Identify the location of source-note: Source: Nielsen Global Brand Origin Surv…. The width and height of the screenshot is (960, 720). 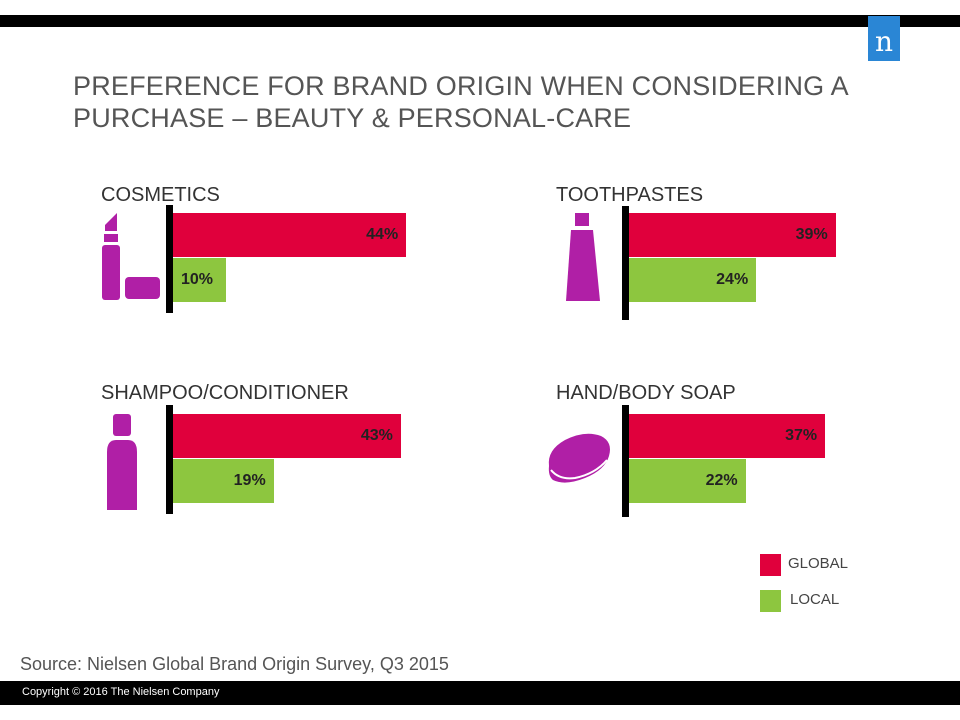
(234, 664).